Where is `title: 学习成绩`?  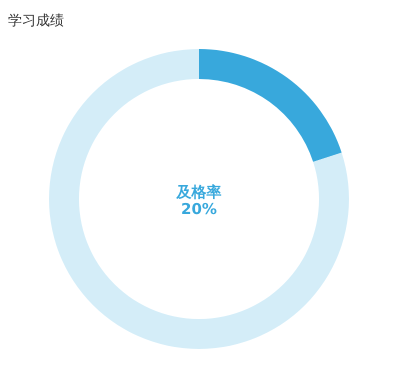
title: 学习成绩 is located at coordinates (36, 21).